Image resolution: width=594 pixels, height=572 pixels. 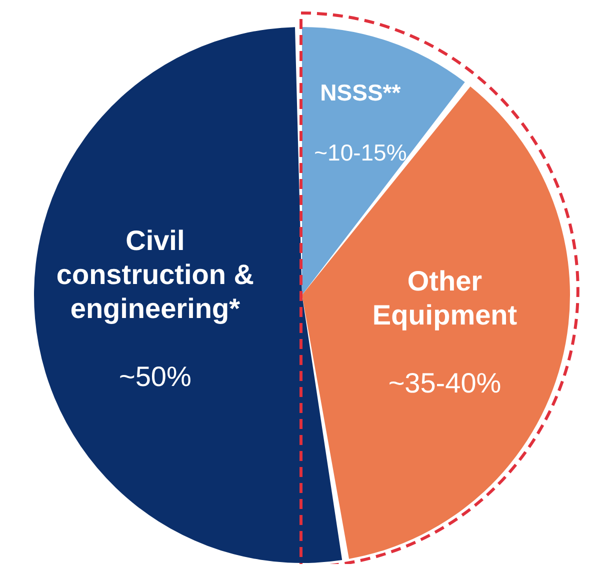 I want to click on slice-label: Civil construction & engineering*, so click(x=155, y=274).